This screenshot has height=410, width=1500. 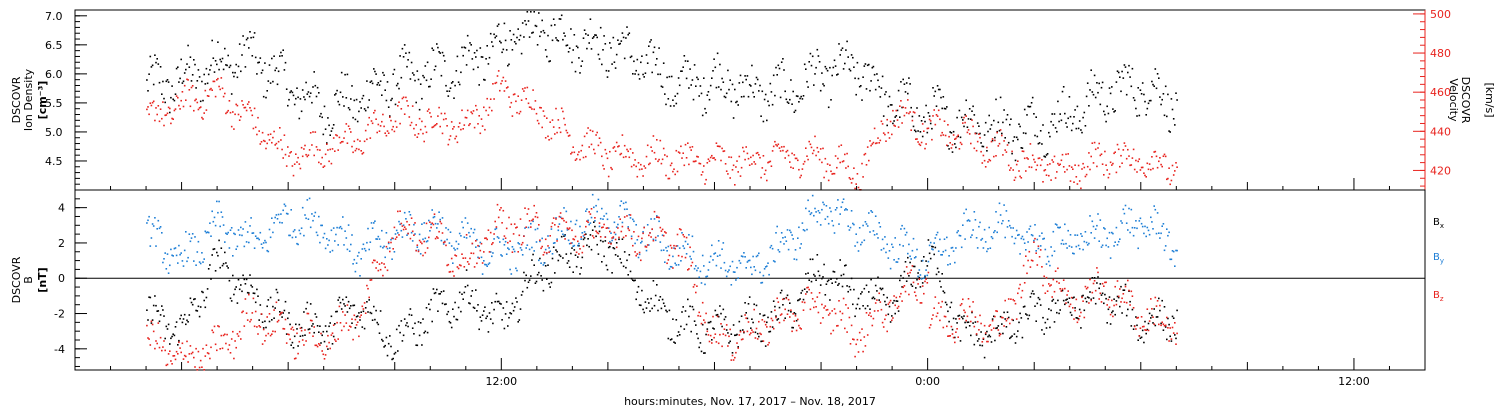 I want to click on y-tick-label: 0, so click(x=61, y=278).